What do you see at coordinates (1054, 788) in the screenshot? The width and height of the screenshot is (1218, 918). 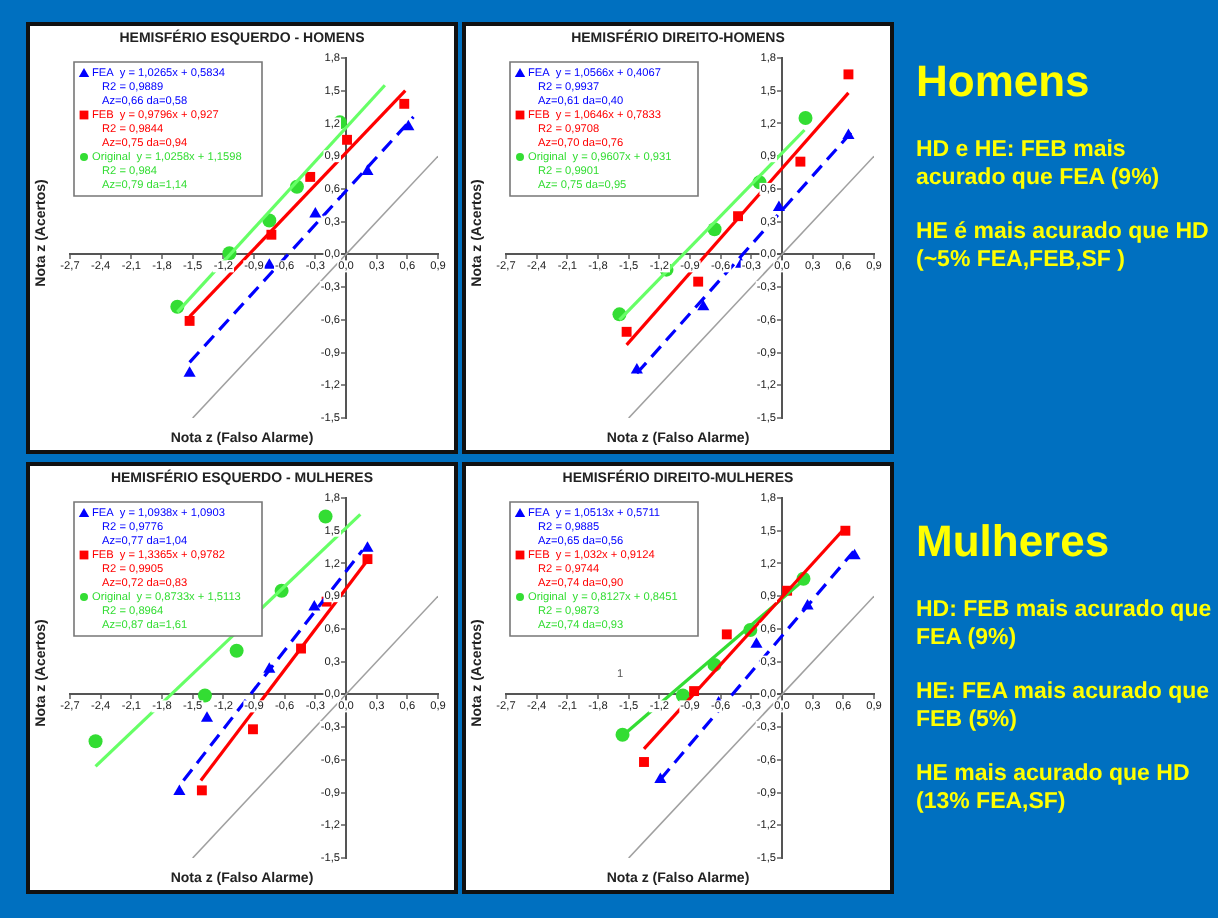 I see `text: HE mais acurado que HD (13% FEA,SF)` at bounding box center [1054, 788].